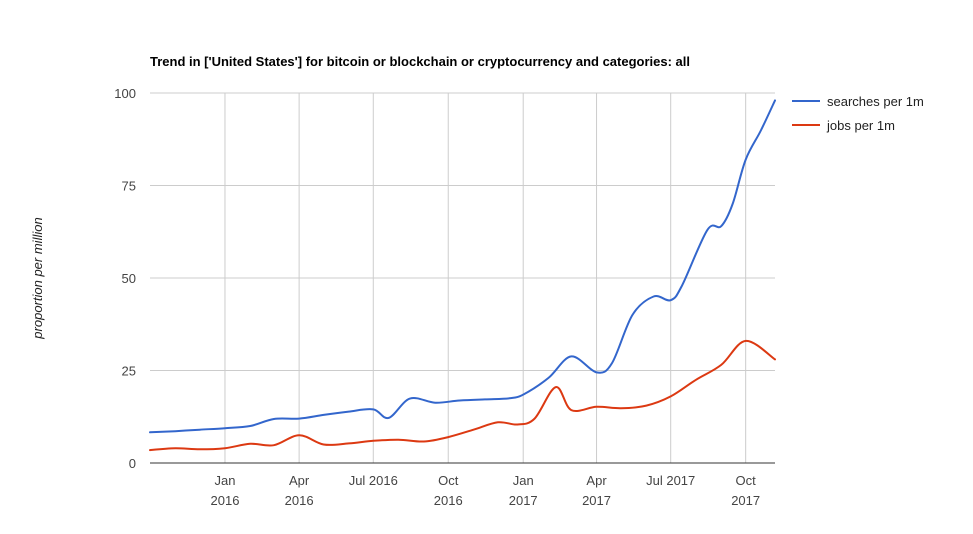 The height and width of the screenshot is (534, 973). What do you see at coordinates (875, 101) in the screenshot?
I see `legend-label: searches per 1m` at bounding box center [875, 101].